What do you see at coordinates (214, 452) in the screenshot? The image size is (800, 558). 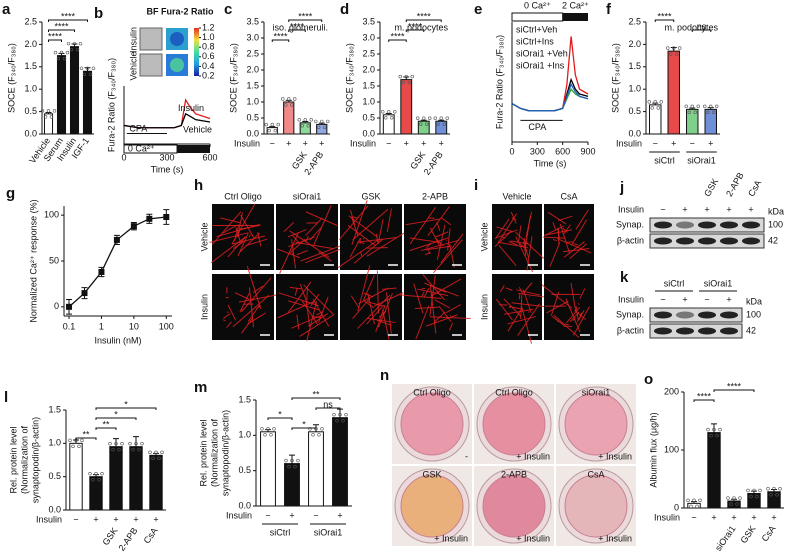 I see `y-axis-label: (Normalization of` at bounding box center [214, 452].